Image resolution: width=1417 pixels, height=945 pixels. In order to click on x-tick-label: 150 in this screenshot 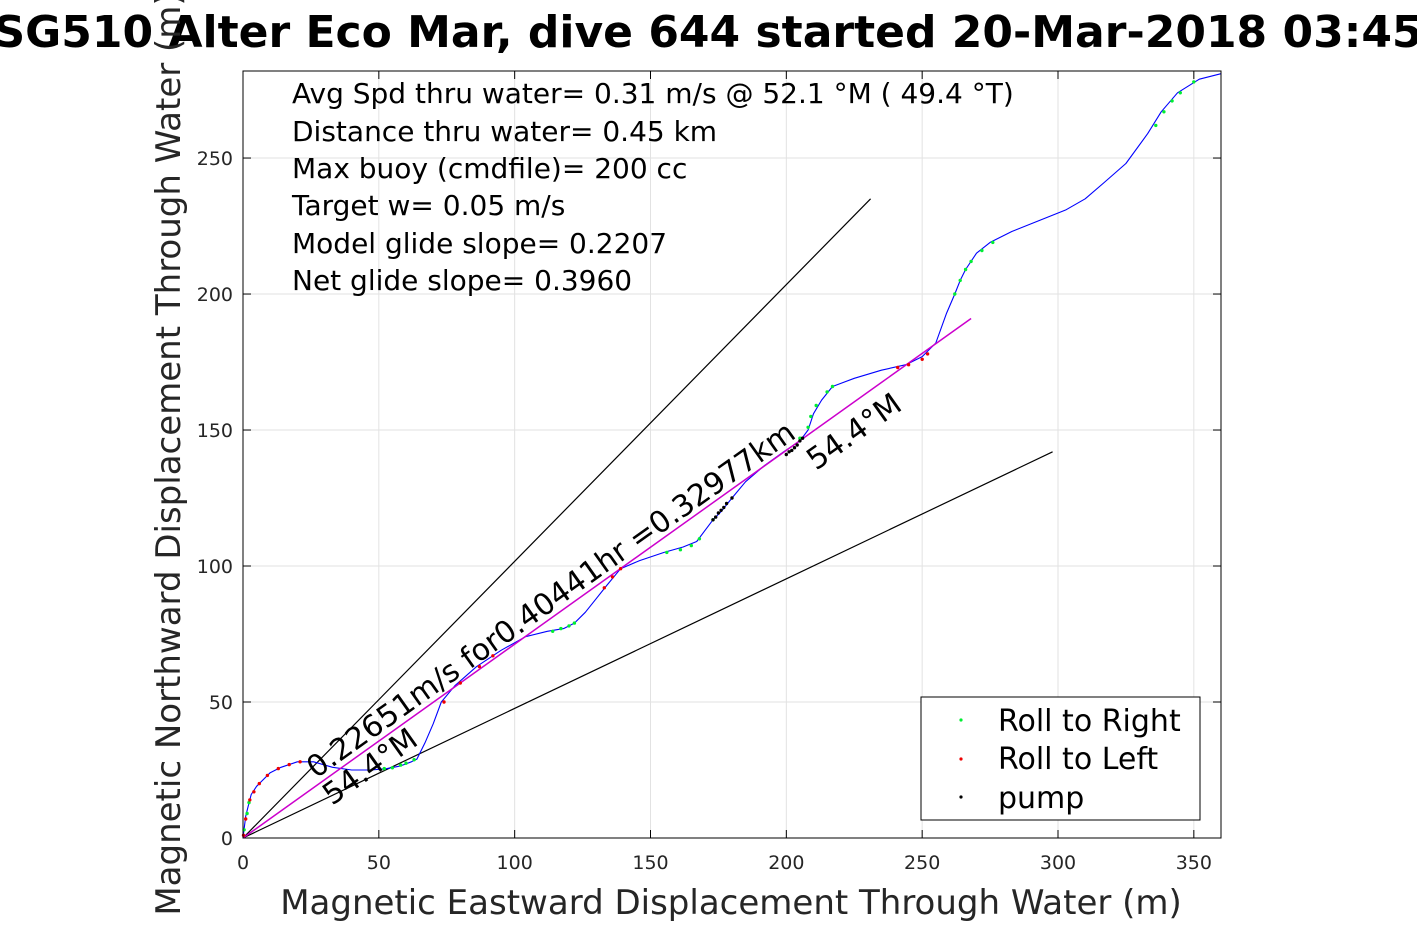, I will do `click(650, 863)`.